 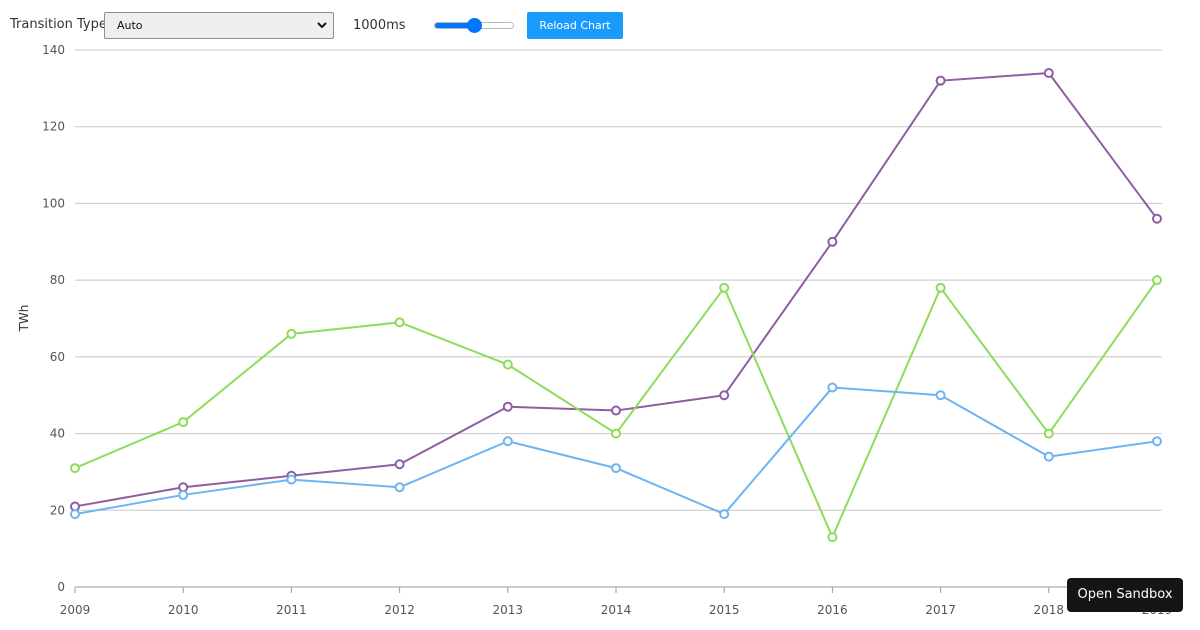 What do you see at coordinates (58, 24) in the screenshot?
I see `transition-type-label: Transition Type` at bounding box center [58, 24].